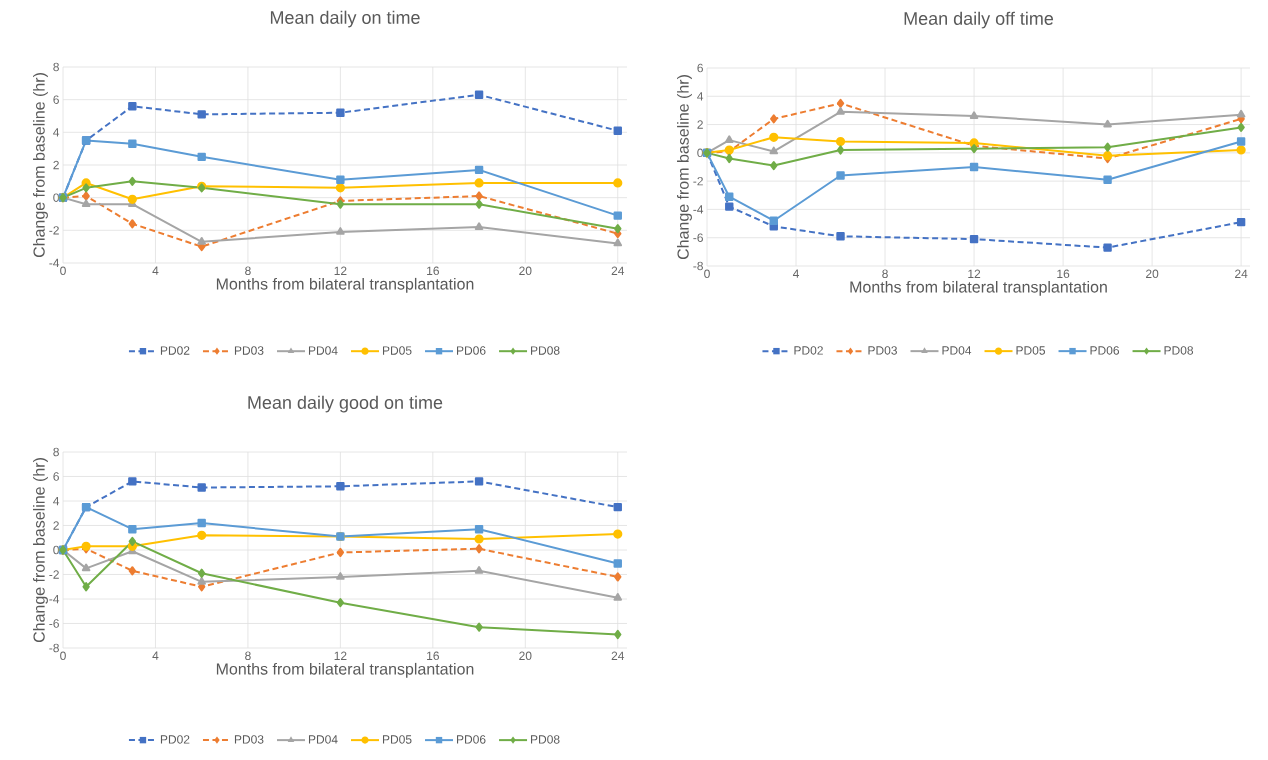 The image size is (1268, 760). What do you see at coordinates (345, 19) in the screenshot?
I see `chart-title: Mean daily on time` at bounding box center [345, 19].